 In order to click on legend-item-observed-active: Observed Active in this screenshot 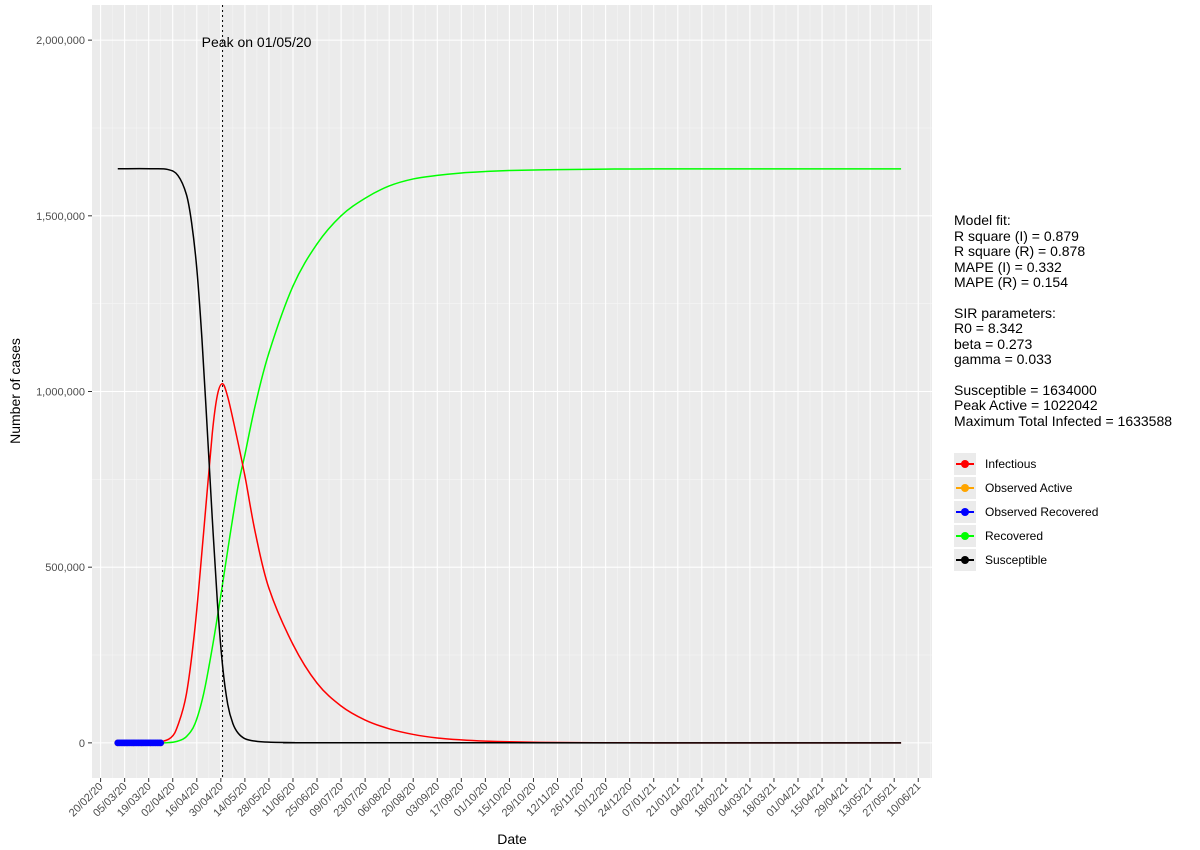, I will do `click(1026, 488)`.